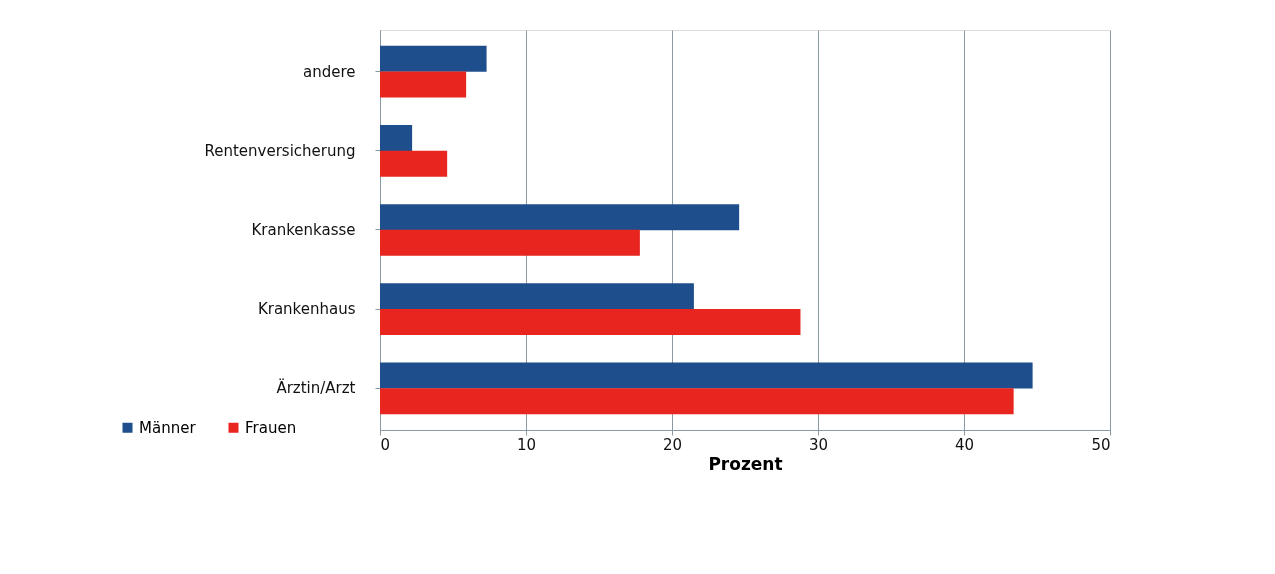 The height and width of the screenshot is (574, 1275). I want to click on y-tick-label: andere, so click(329, 71).